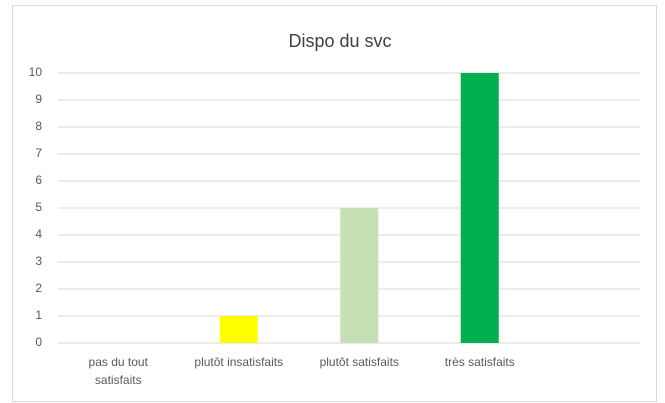 This screenshot has width=665, height=403. What do you see at coordinates (38, 99) in the screenshot?
I see `y-tick-label: 9` at bounding box center [38, 99].